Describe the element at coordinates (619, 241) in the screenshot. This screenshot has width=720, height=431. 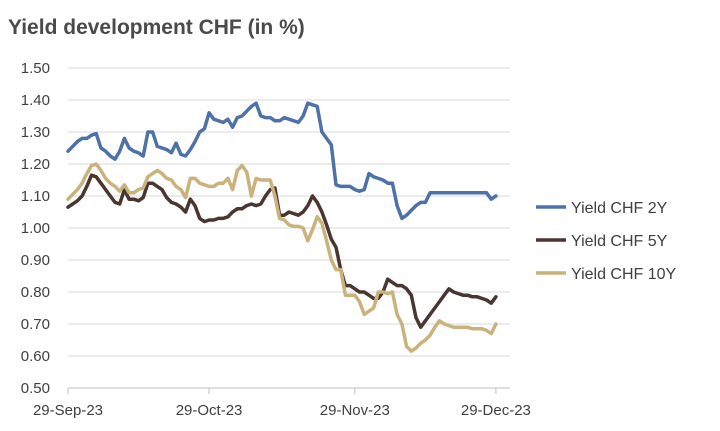
I see `legend-label: Yield CHF 5Y` at that location.